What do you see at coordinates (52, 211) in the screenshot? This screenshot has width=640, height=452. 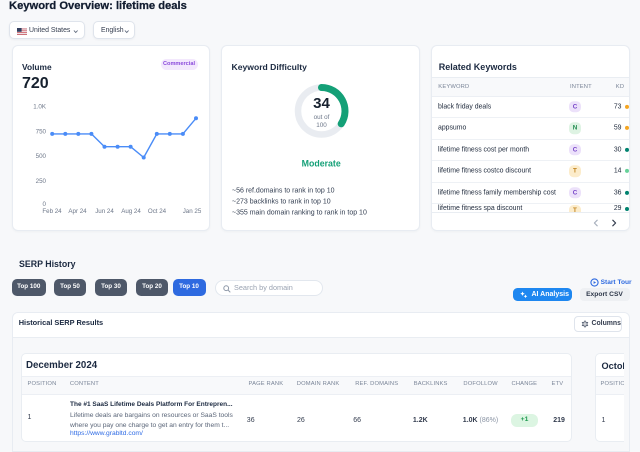 I see `svg-text: Feb 24` at bounding box center [52, 211].